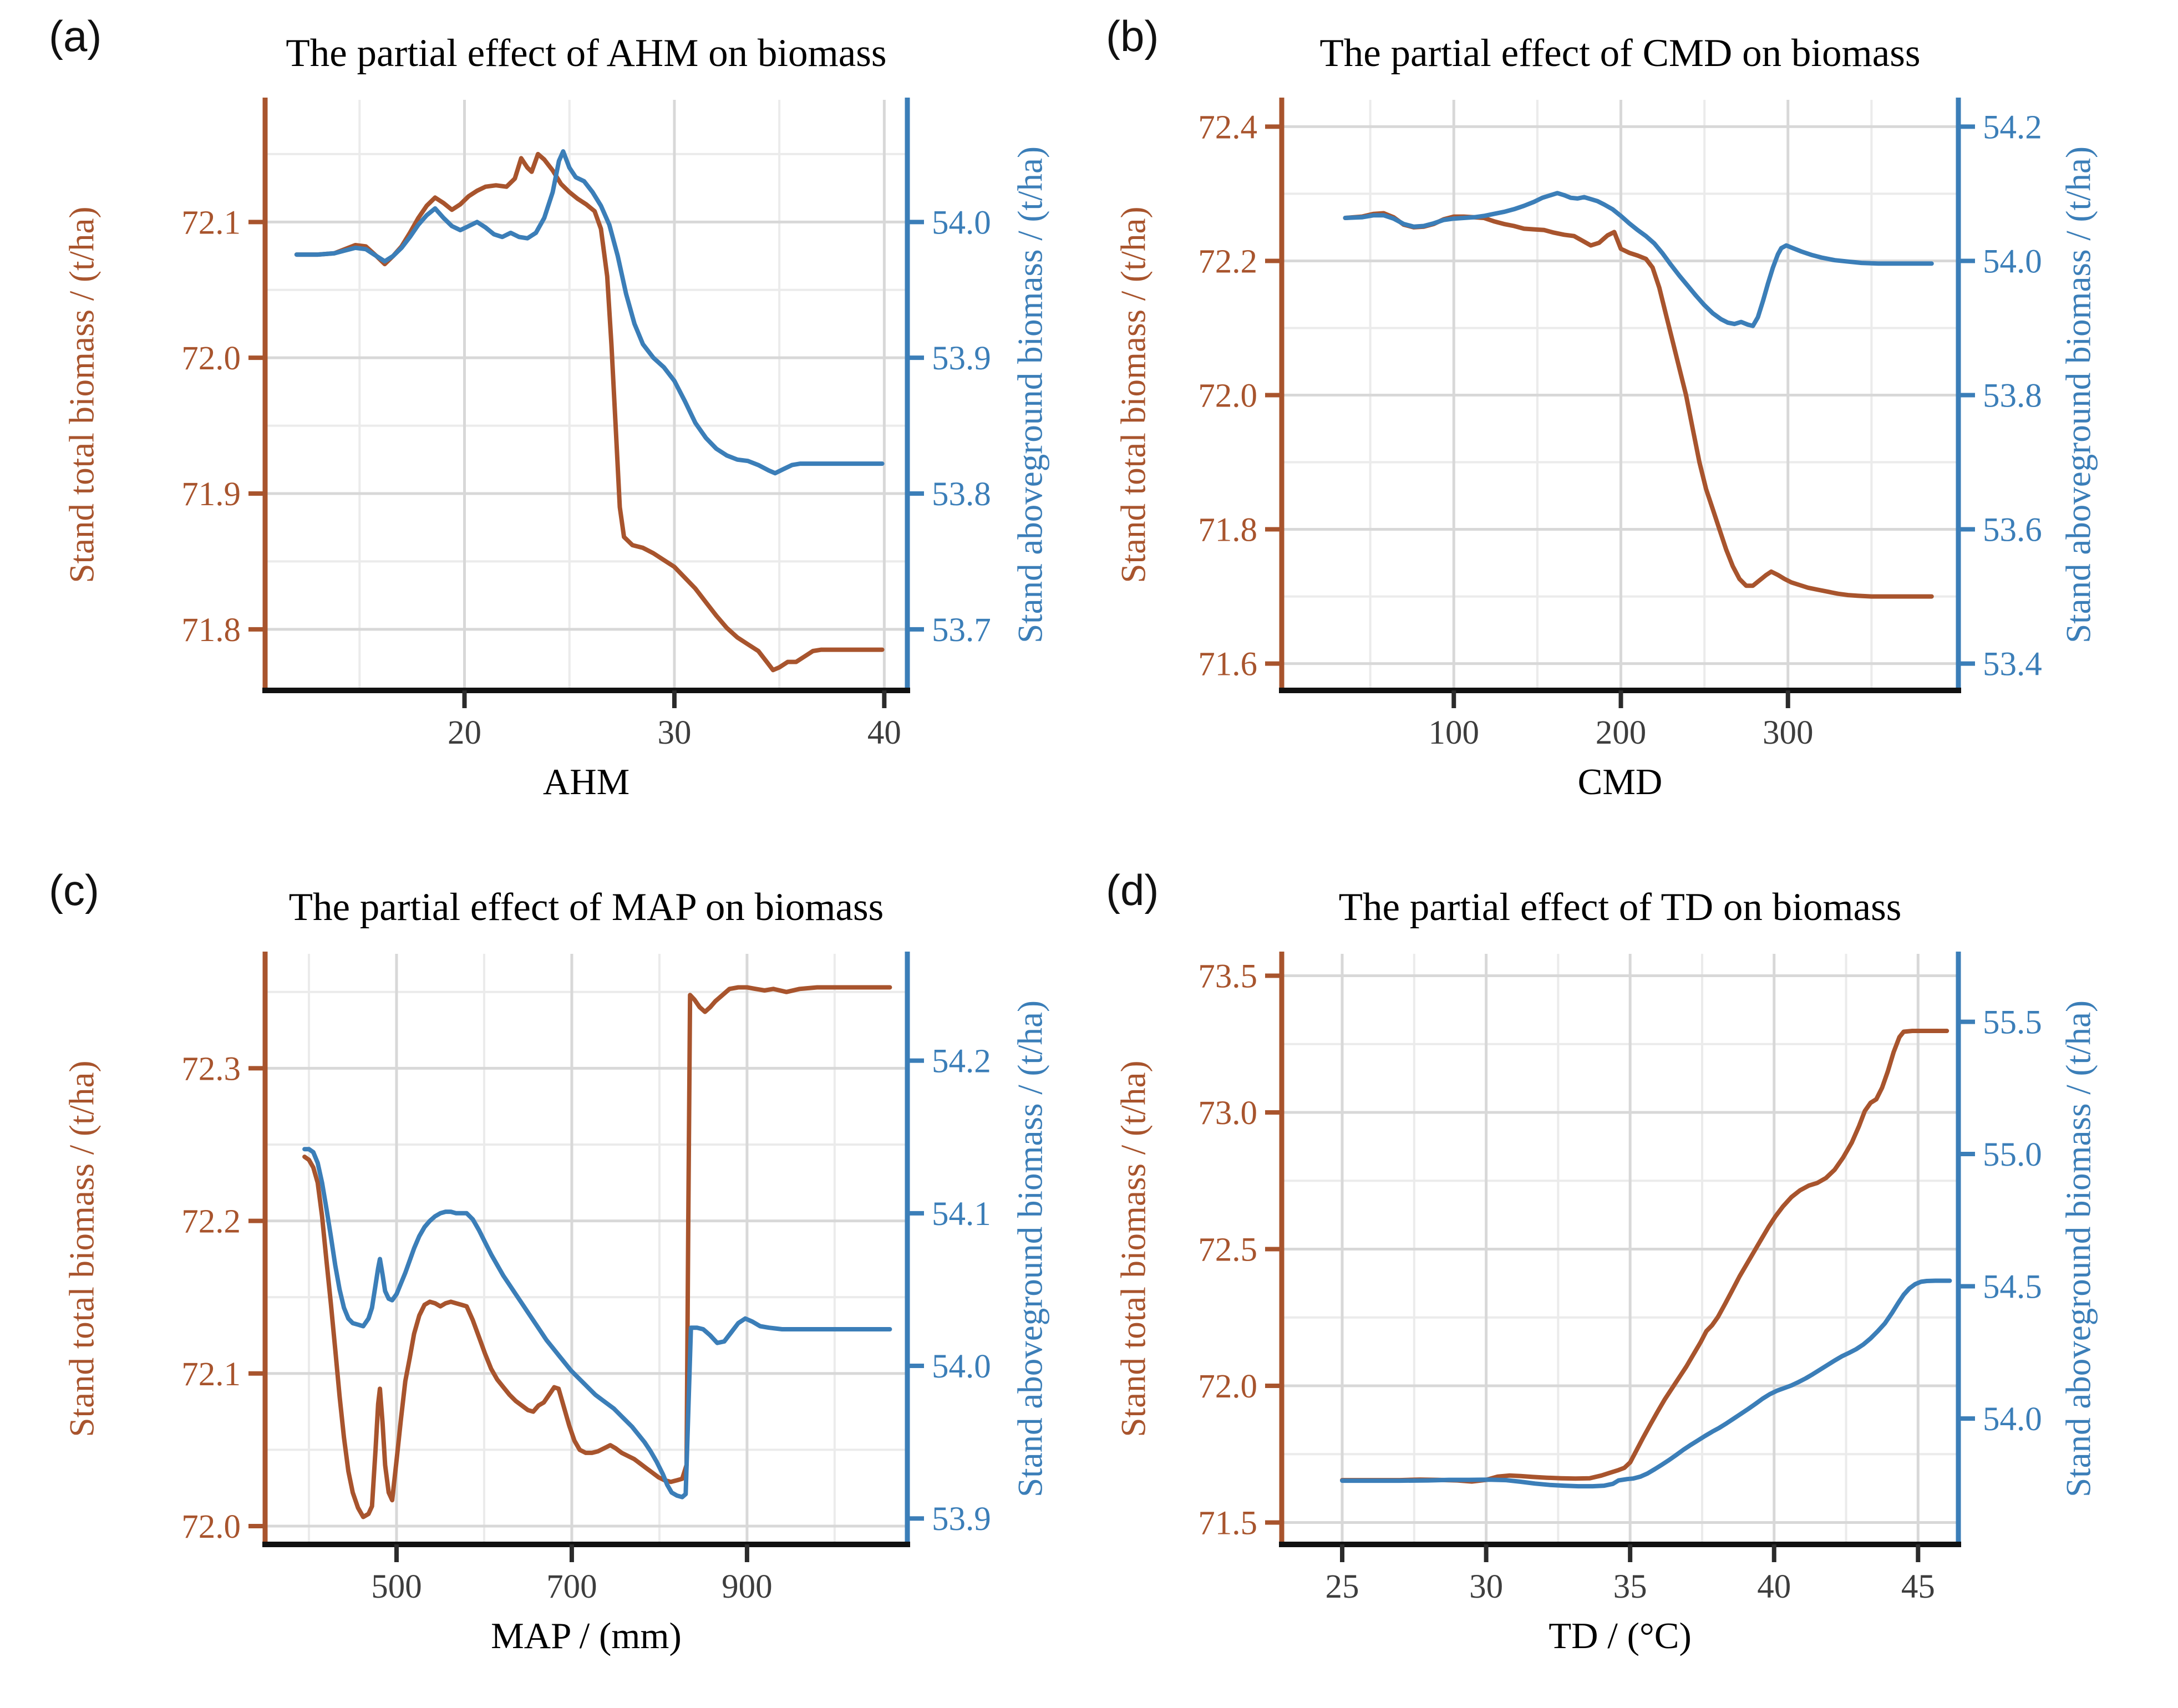  Describe the element at coordinates (961, 1214) in the screenshot. I see `right-tick-label: 54.1` at that location.